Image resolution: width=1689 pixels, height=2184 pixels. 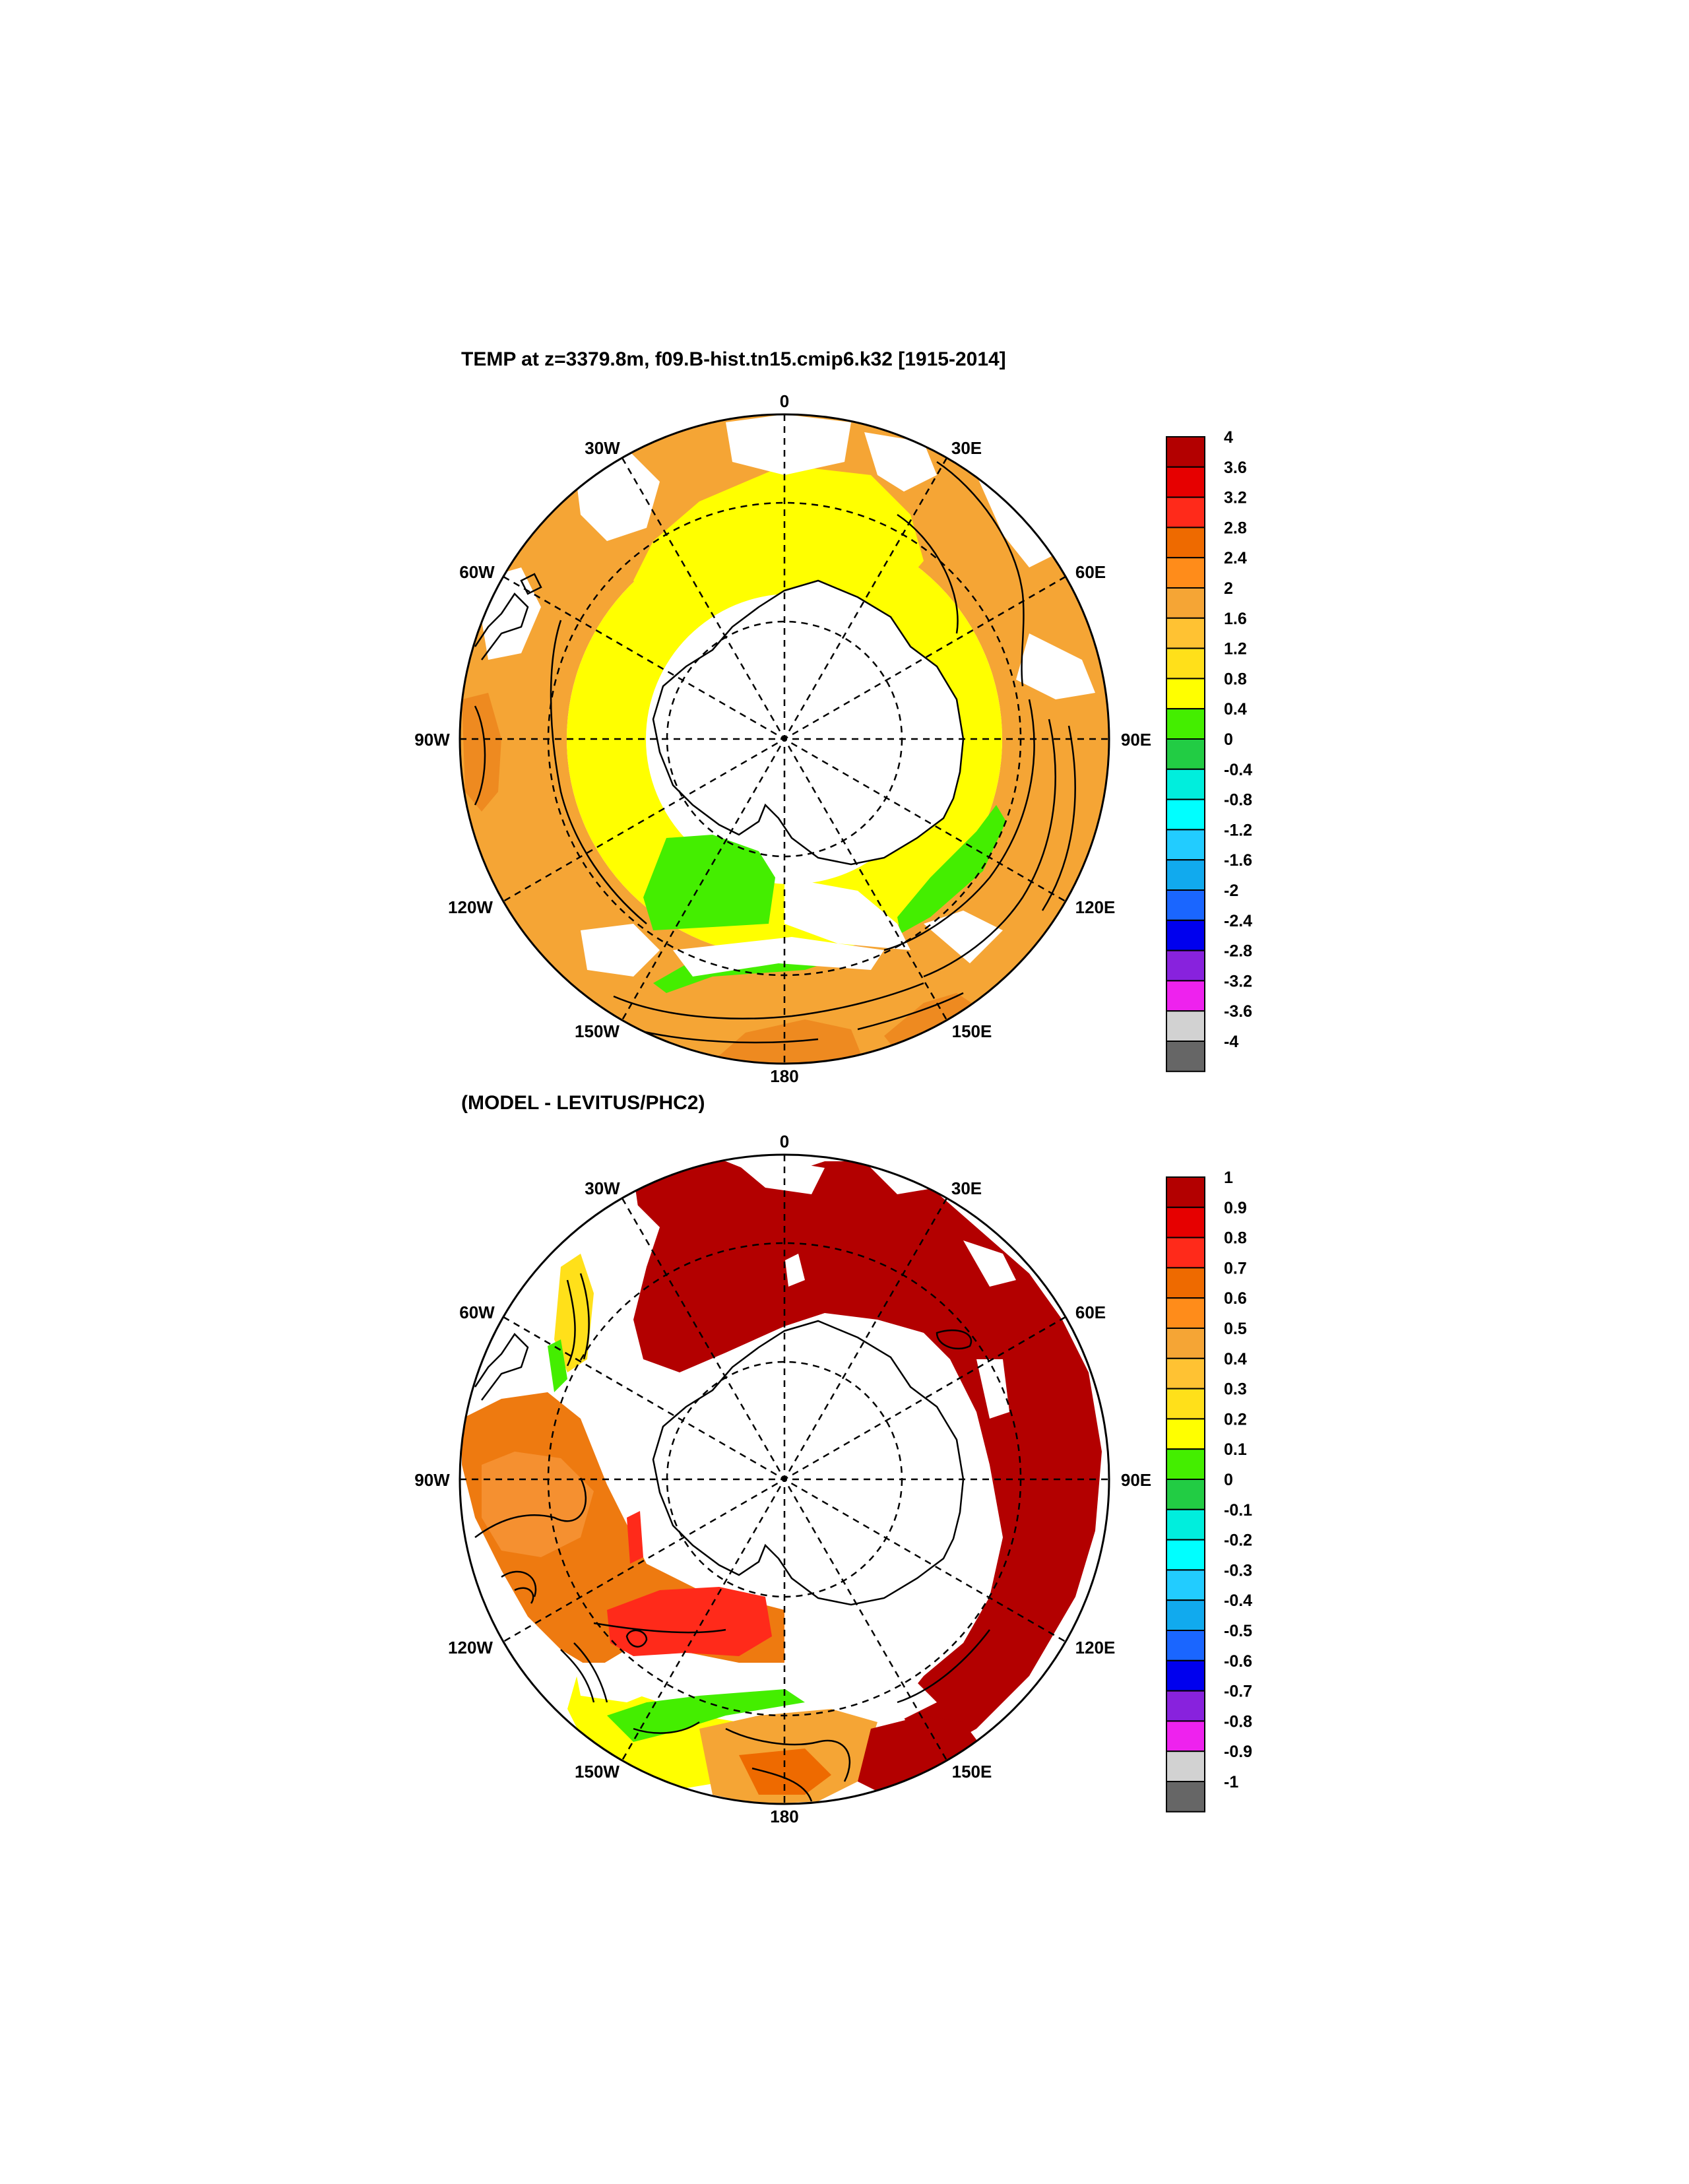 I want to click on colorbar-label: 1.2, so click(x=1235, y=649).